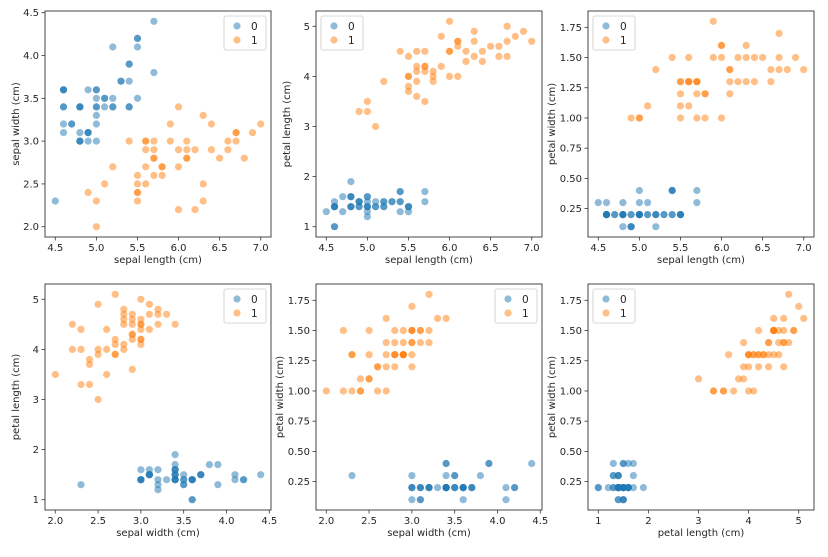 The height and width of the screenshot is (557, 828). I want to click on x-tick-label: 5, so click(799, 521).